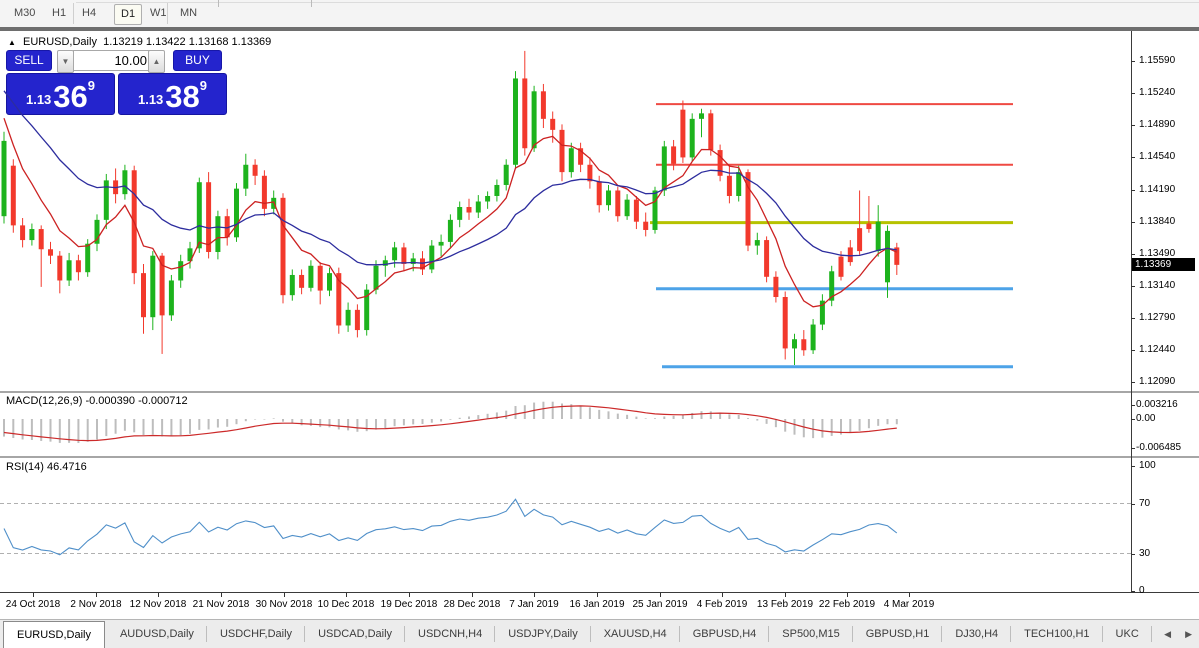 The width and height of the screenshot is (1199, 648). What do you see at coordinates (1159, 447) in the screenshot?
I see `macd-axis-label: -0.006485` at bounding box center [1159, 447].